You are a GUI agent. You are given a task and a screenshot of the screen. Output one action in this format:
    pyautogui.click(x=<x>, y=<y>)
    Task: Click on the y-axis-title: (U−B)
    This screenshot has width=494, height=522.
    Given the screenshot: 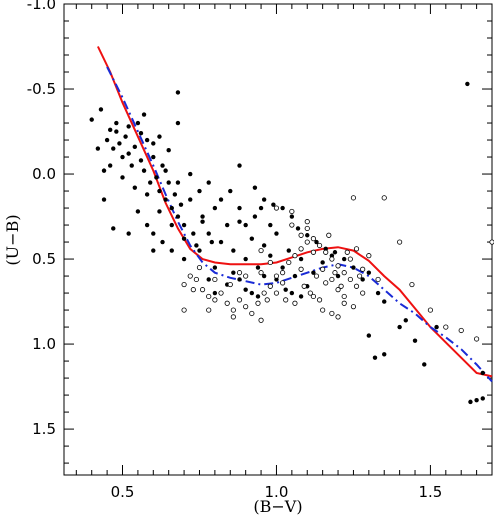 What is the action you would take?
    pyautogui.click(x=12, y=239)
    